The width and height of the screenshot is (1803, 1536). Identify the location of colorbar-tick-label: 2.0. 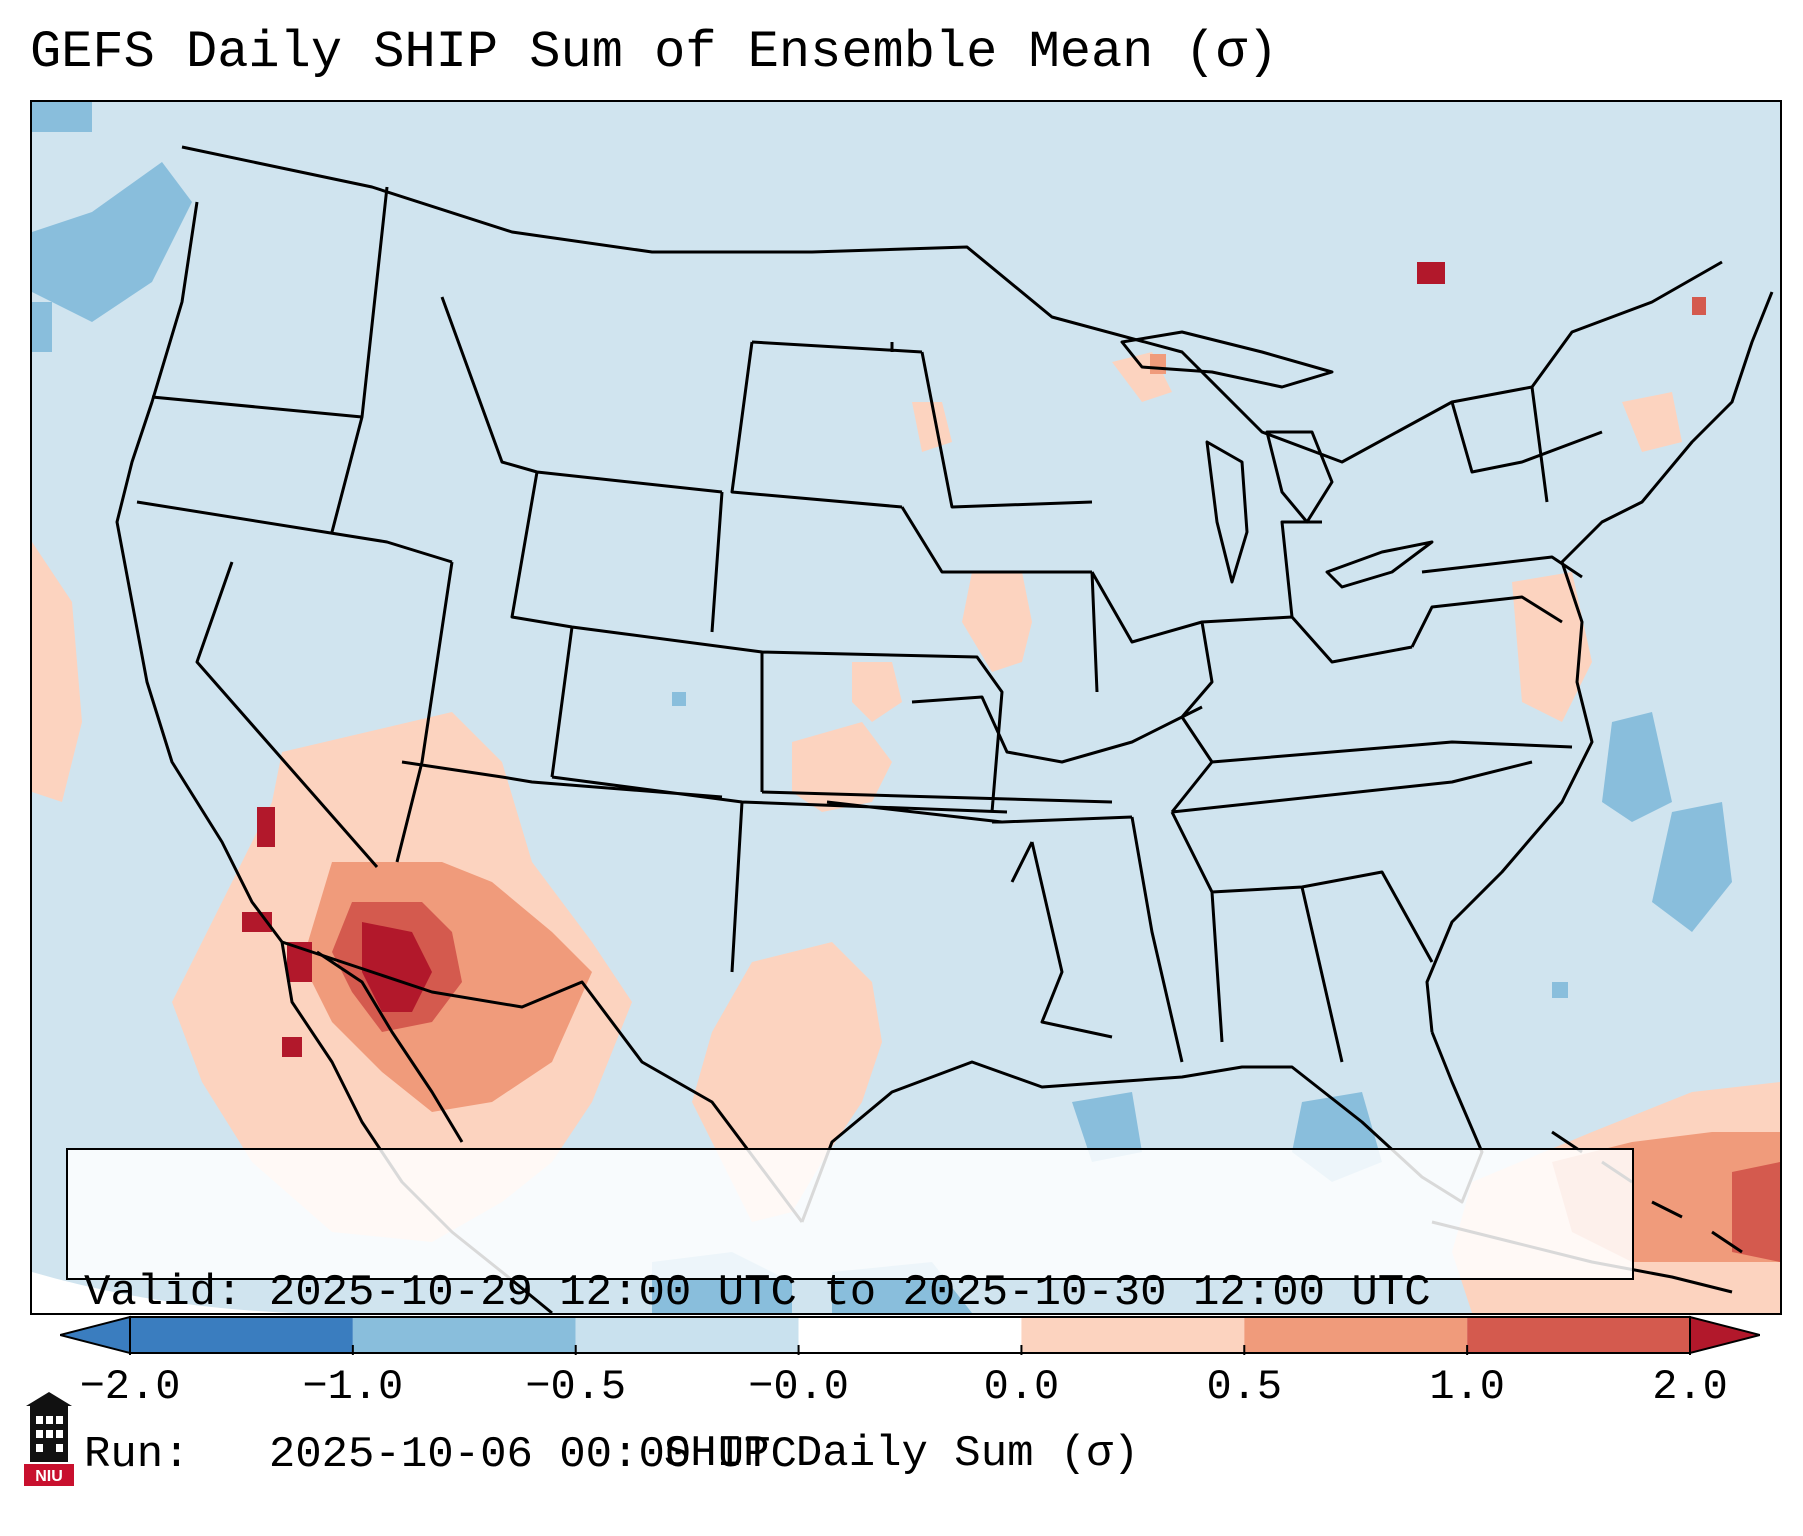
(1690, 1387).